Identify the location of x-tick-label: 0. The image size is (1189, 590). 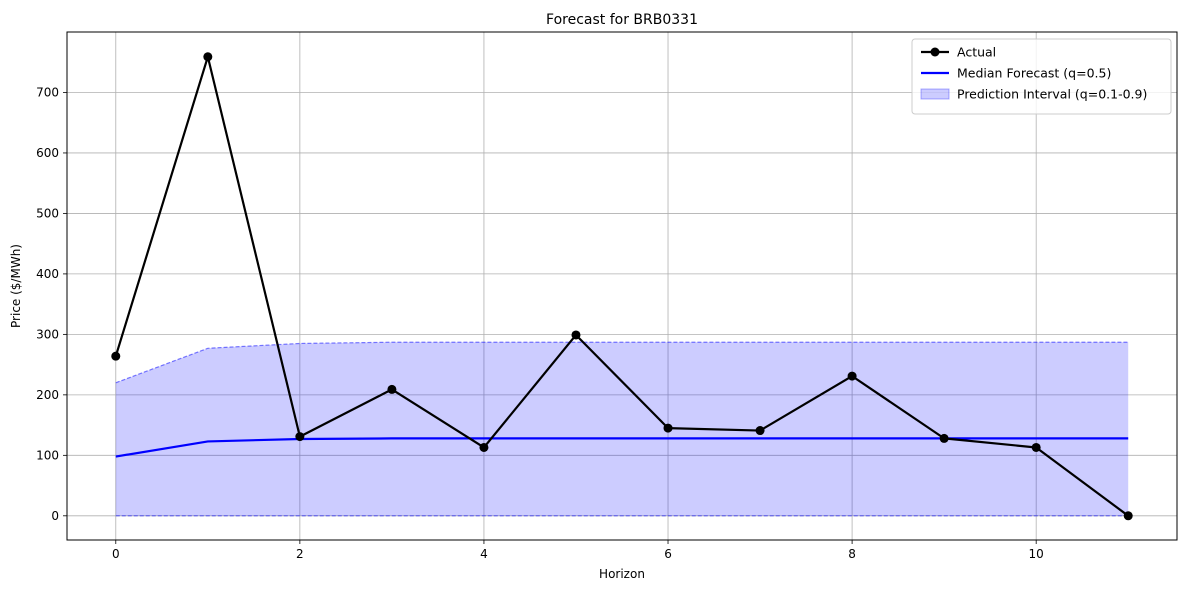
(116, 554).